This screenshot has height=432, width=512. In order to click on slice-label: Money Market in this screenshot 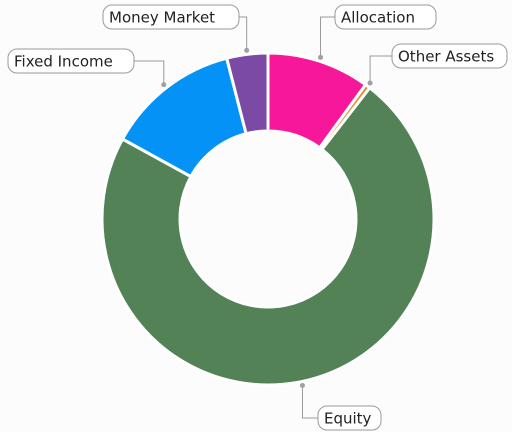, I will do `click(162, 18)`.